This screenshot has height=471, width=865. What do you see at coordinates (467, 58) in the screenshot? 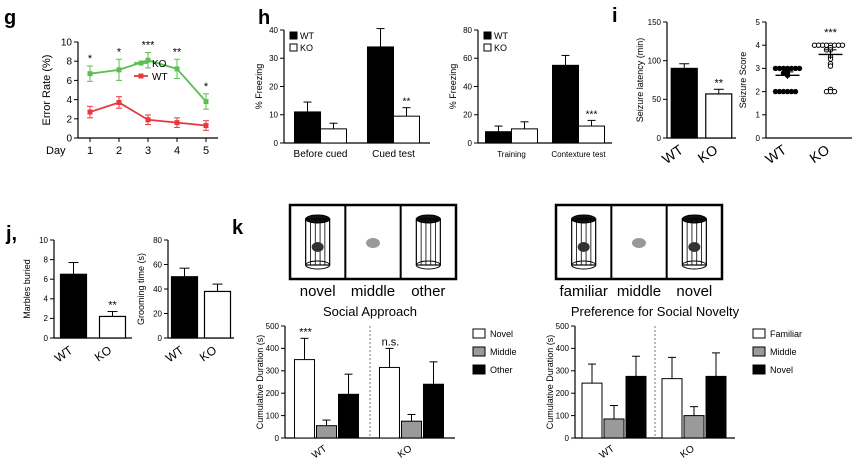
I see `y-tick-label: 60` at bounding box center [467, 58].